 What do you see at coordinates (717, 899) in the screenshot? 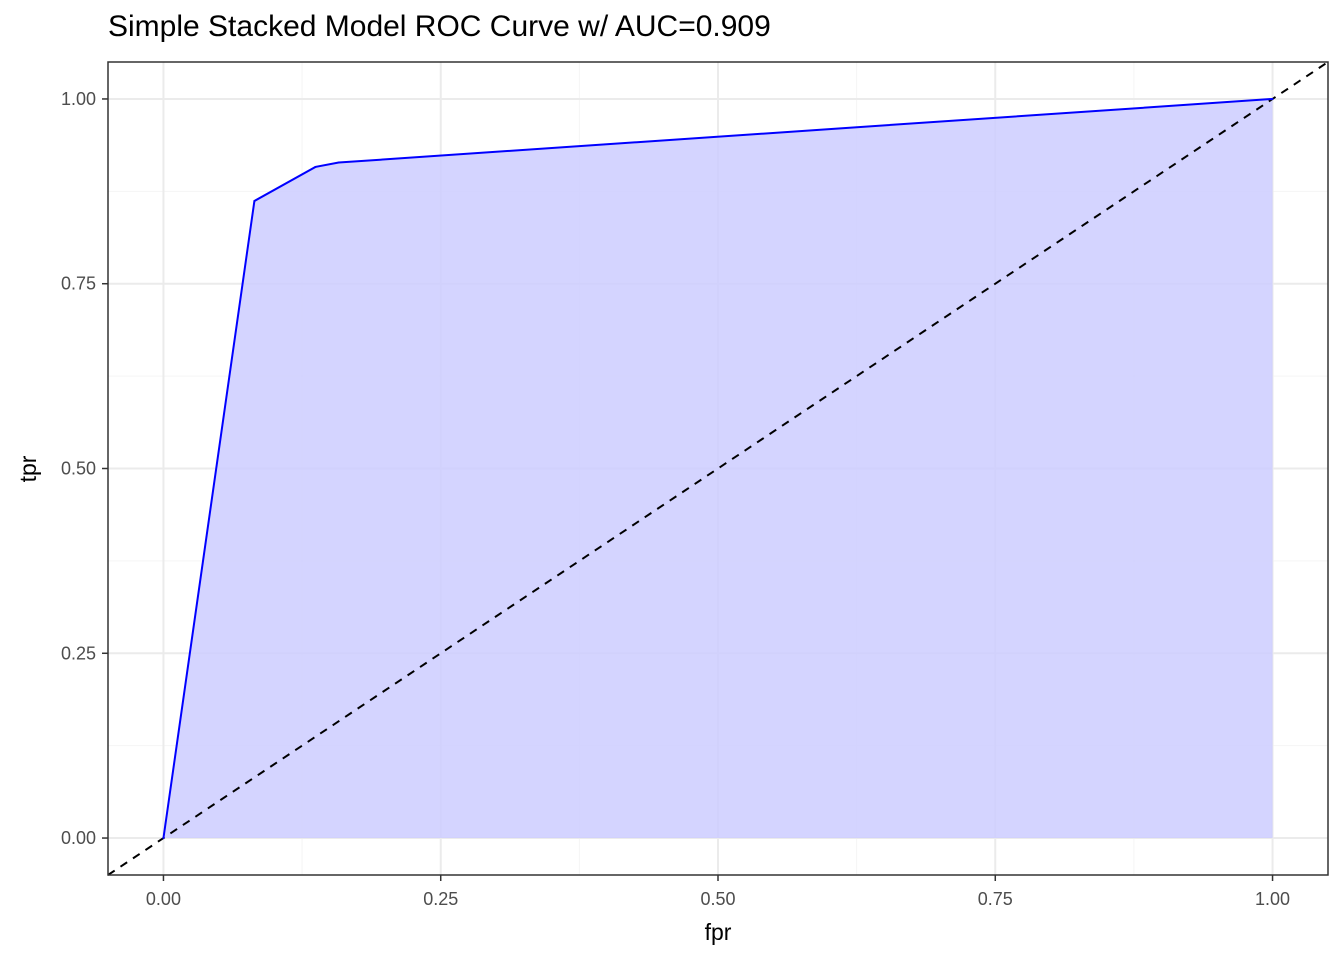
I see `x-tick-label: 0.50` at bounding box center [717, 899].